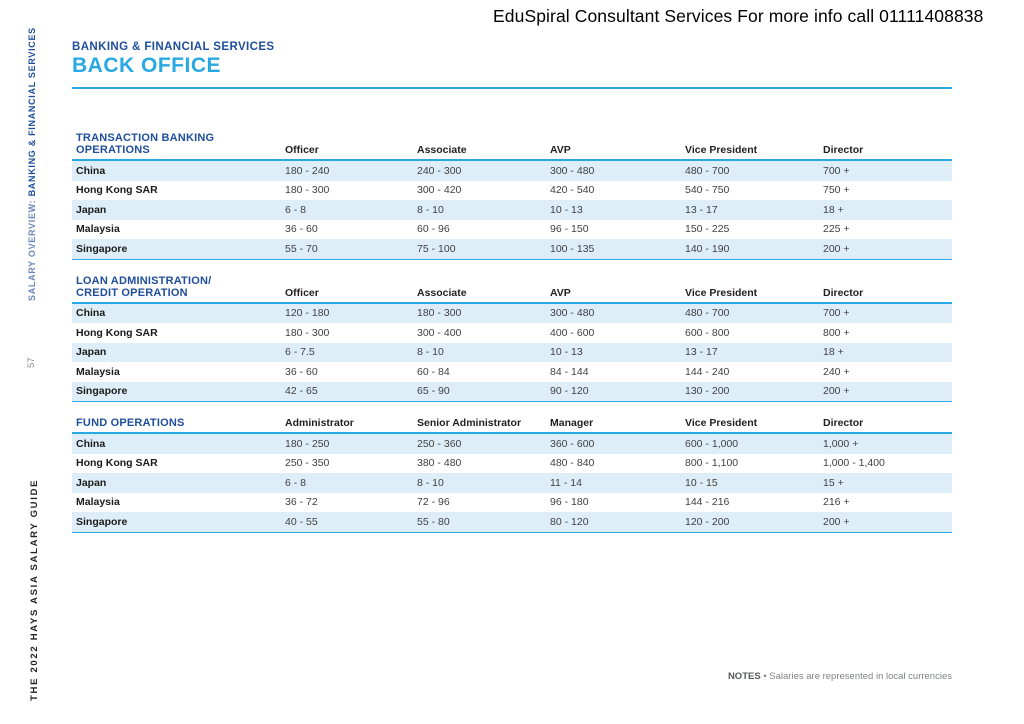  What do you see at coordinates (32, 112) in the screenshot?
I see `sidebar-overview-section: BANKING & FINANCIAL SERVICES` at bounding box center [32, 112].